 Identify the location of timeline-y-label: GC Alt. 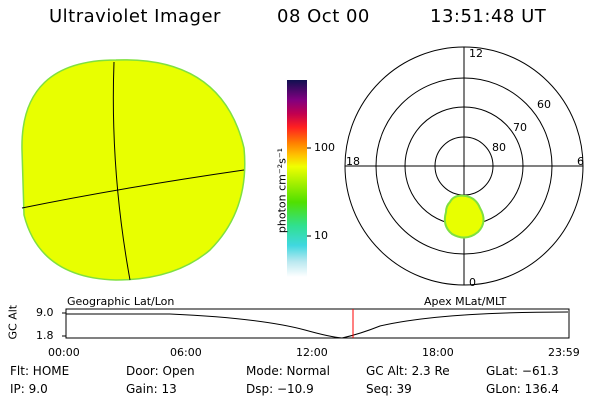
(13, 322).